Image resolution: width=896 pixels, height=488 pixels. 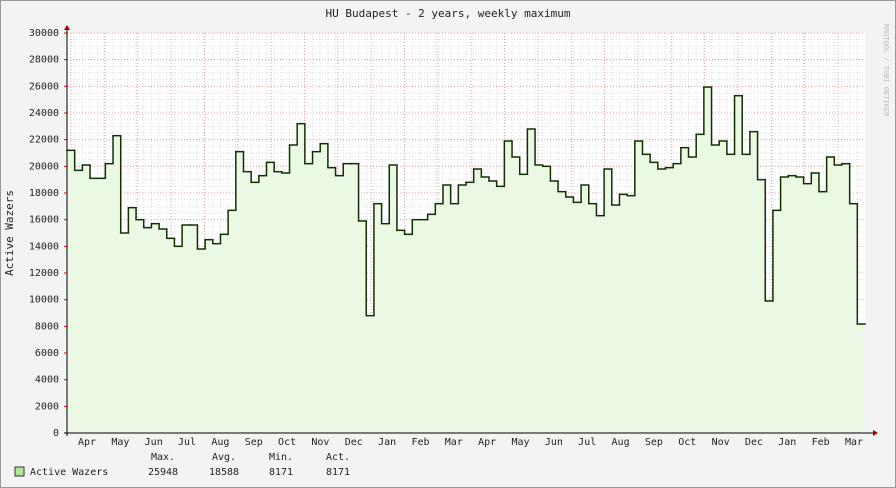 What do you see at coordinates (163, 472) in the screenshot?
I see `stat-value: 25948` at bounding box center [163, 472].